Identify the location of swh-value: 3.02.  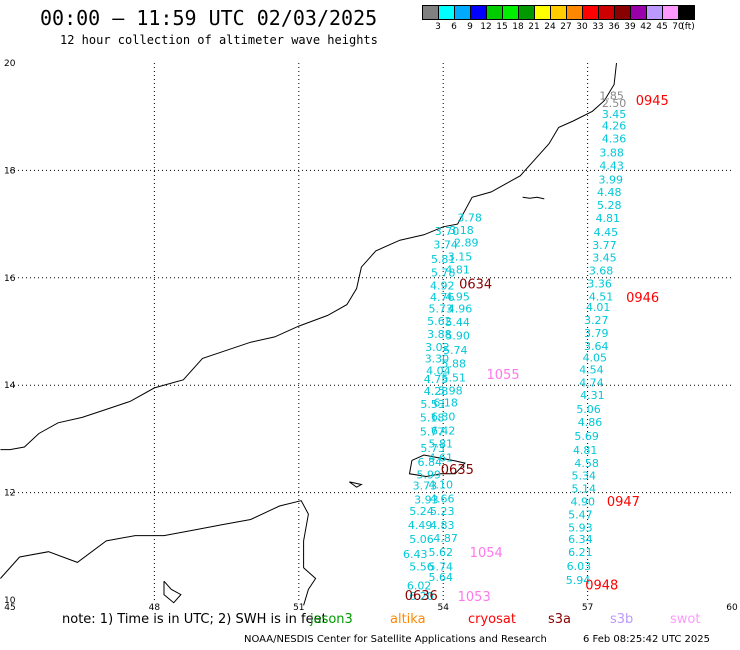
(437, 347).